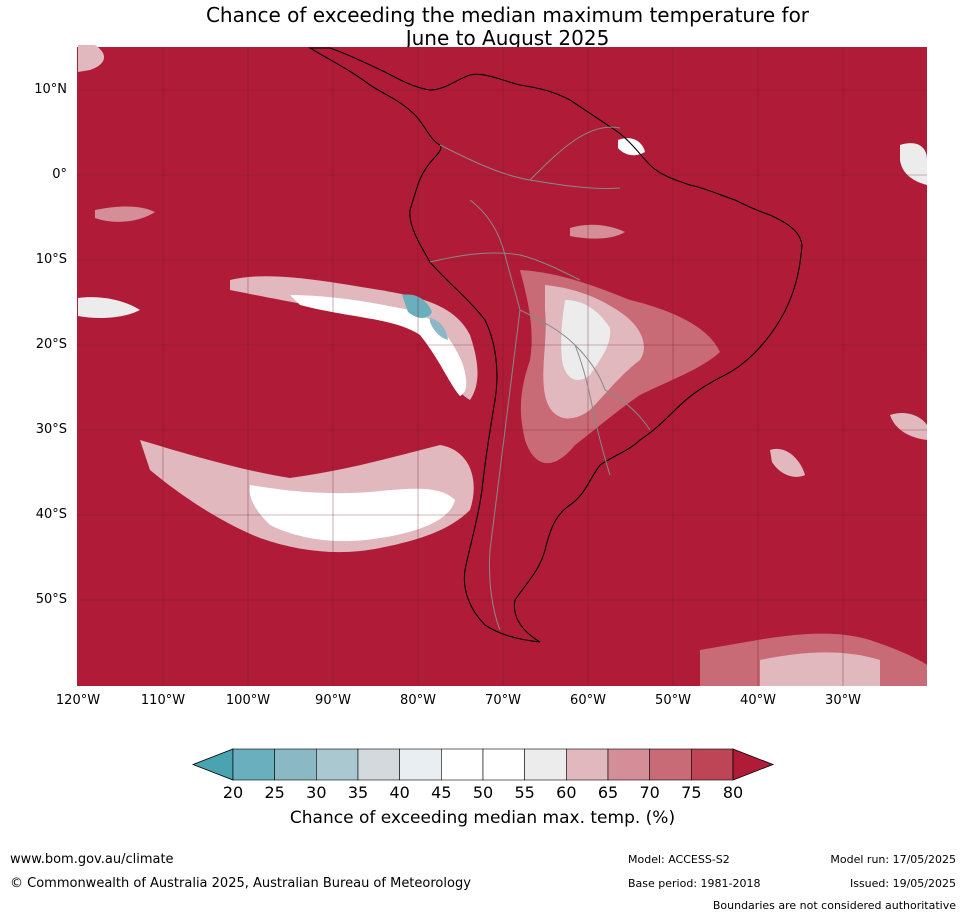  I want to click on base-period: Base period: 1981-2018, so click(694, 883).